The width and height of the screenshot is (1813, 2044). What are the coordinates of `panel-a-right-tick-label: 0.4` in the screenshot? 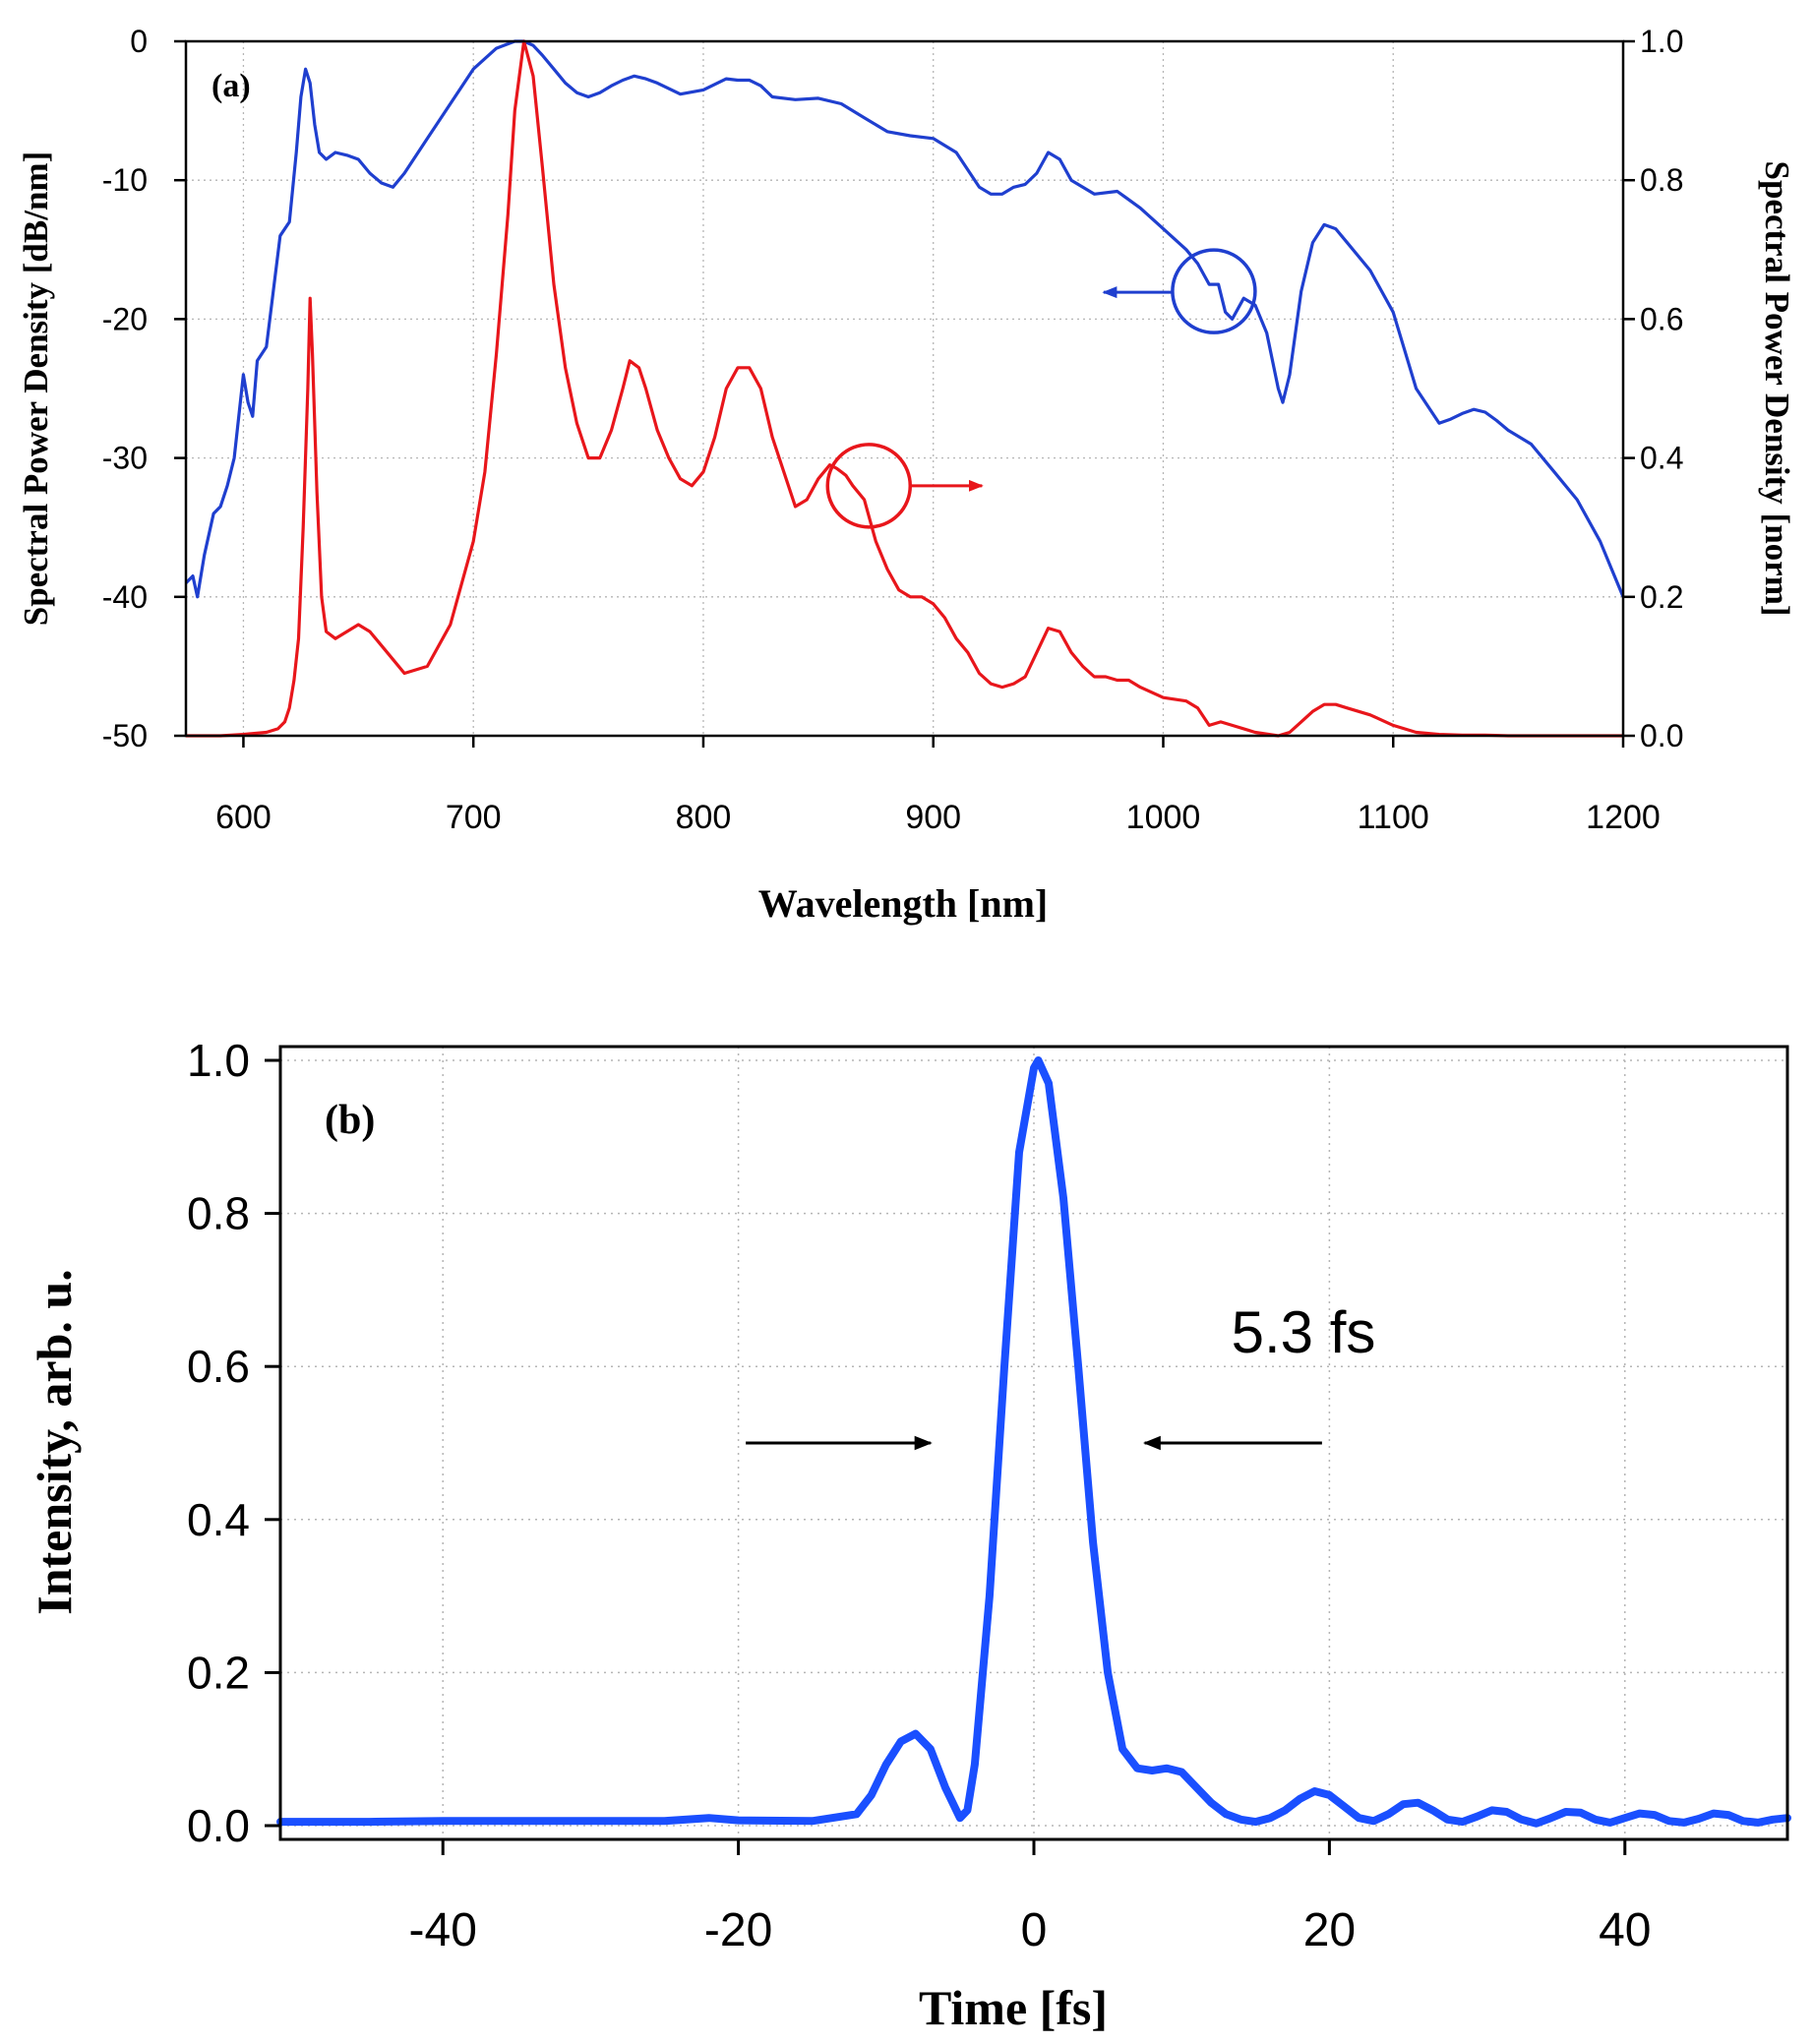 It's located at (1661, 458).